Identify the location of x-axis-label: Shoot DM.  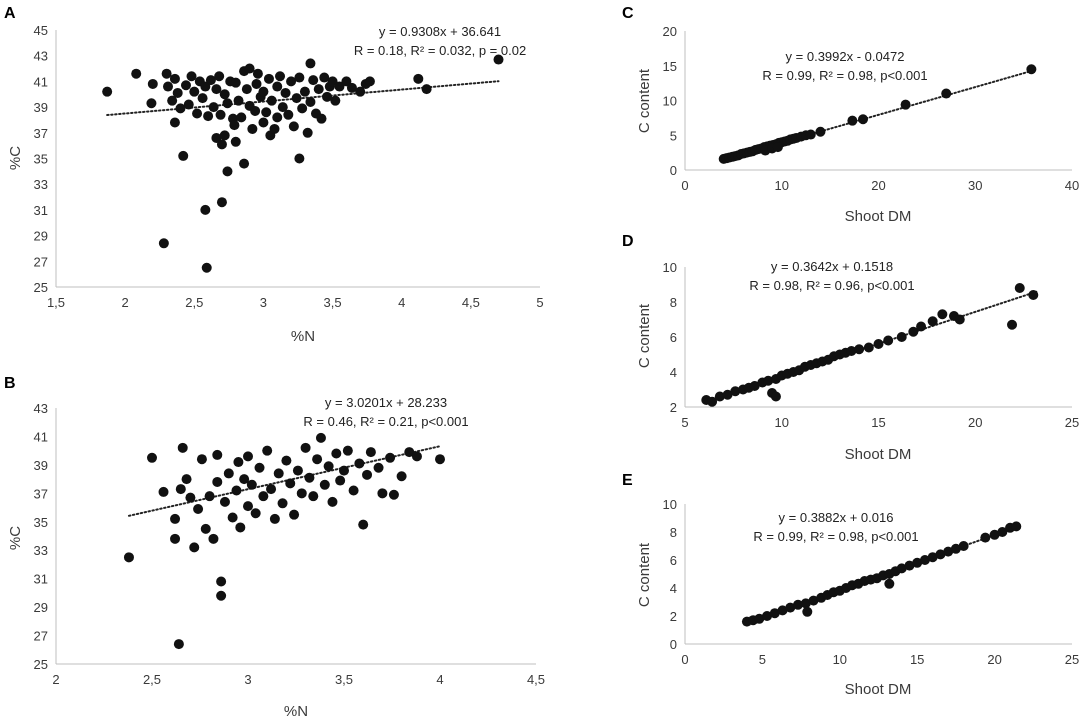
(878, 689).